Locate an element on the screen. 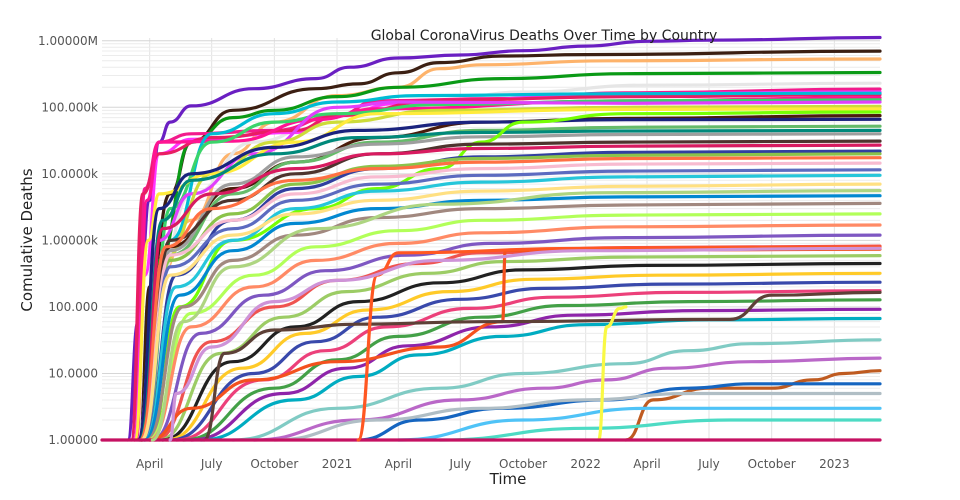 The width and height of the screenshot is (960, 500). x-tick-label-3: 2021 is located at coordinates (337, 464).